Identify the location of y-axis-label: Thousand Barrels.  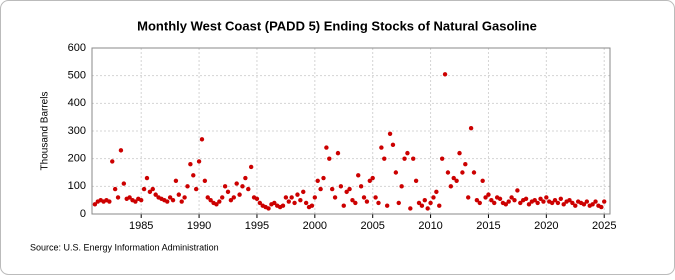
(45, 131).